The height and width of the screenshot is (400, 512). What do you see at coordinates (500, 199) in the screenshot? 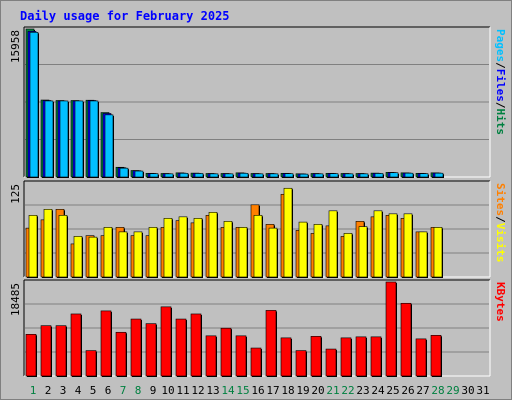
I see `legend-entry: Sites` at bounding box center [500, 199].